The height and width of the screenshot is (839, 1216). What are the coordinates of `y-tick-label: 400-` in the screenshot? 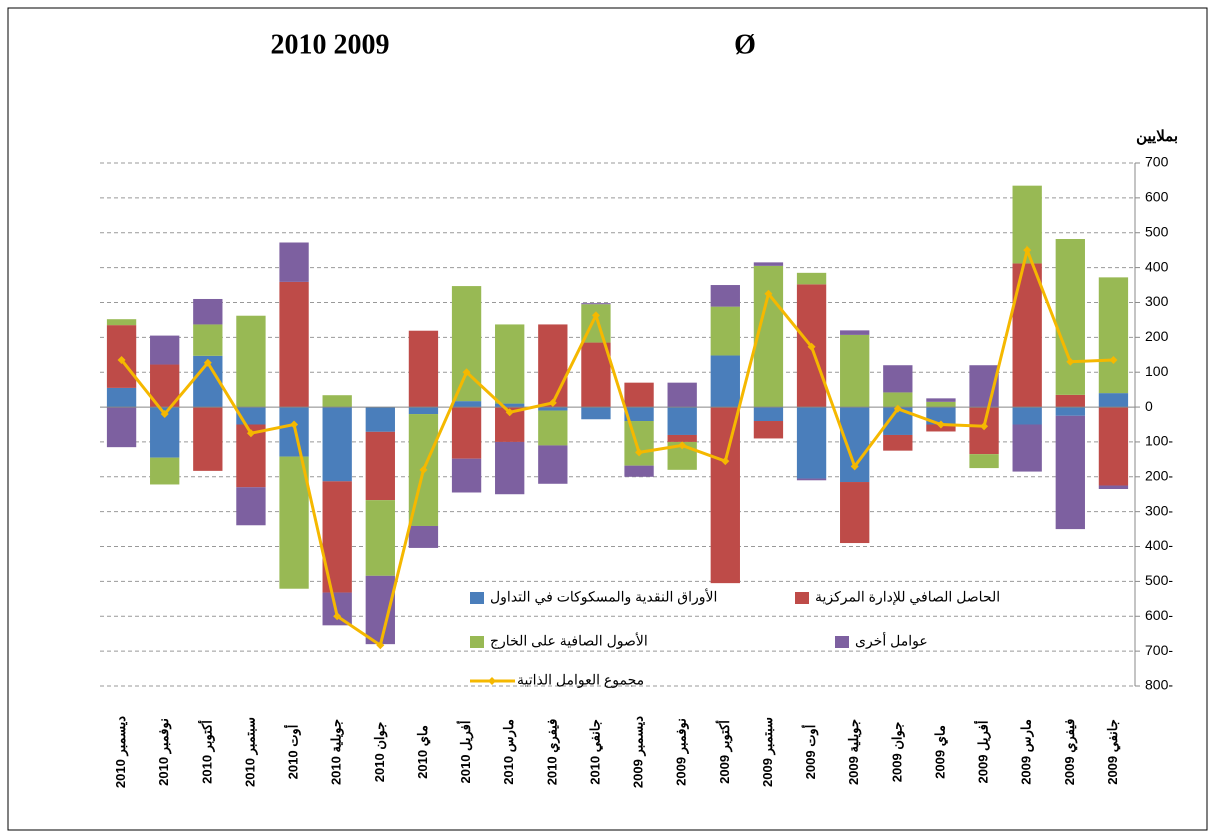 It's located at (1159, 545).